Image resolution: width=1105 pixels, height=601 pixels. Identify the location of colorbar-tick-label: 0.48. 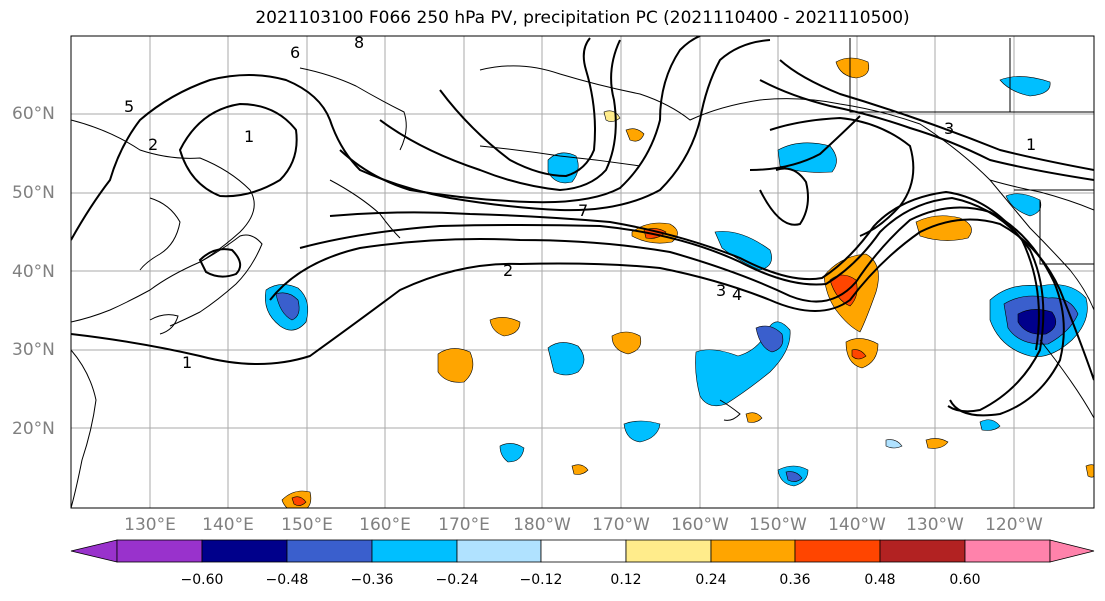
(880, 580).